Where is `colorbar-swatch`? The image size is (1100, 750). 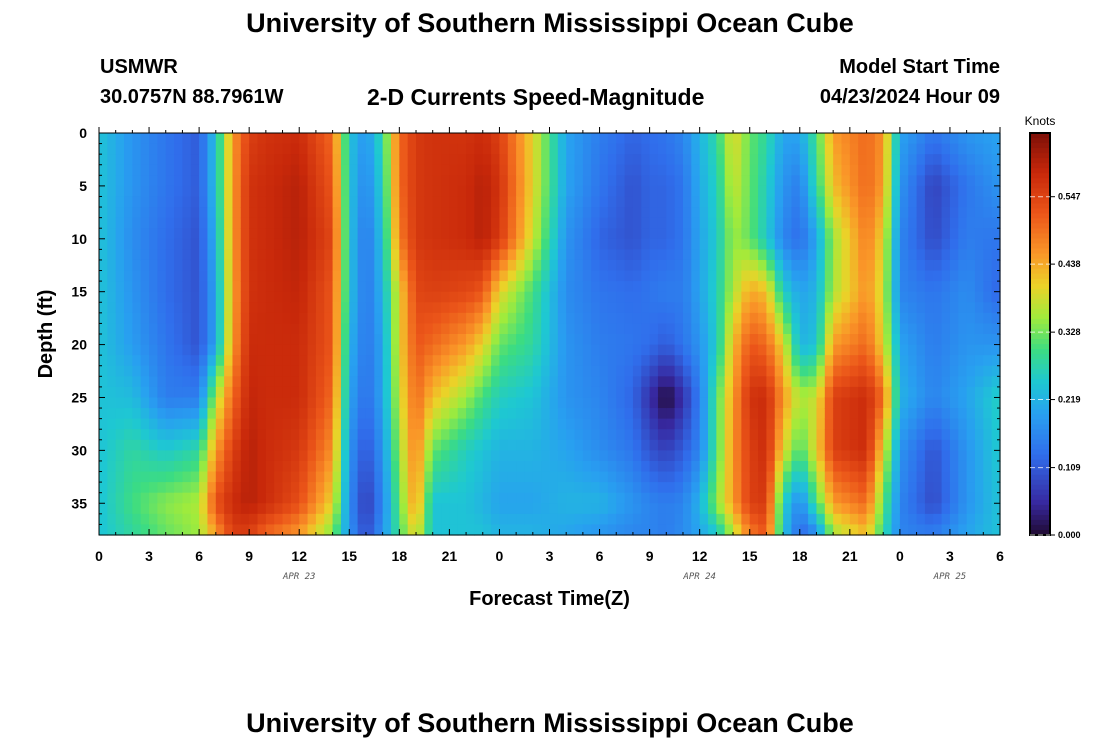
colorbar-swatch is located at coordinates (1040, 382).